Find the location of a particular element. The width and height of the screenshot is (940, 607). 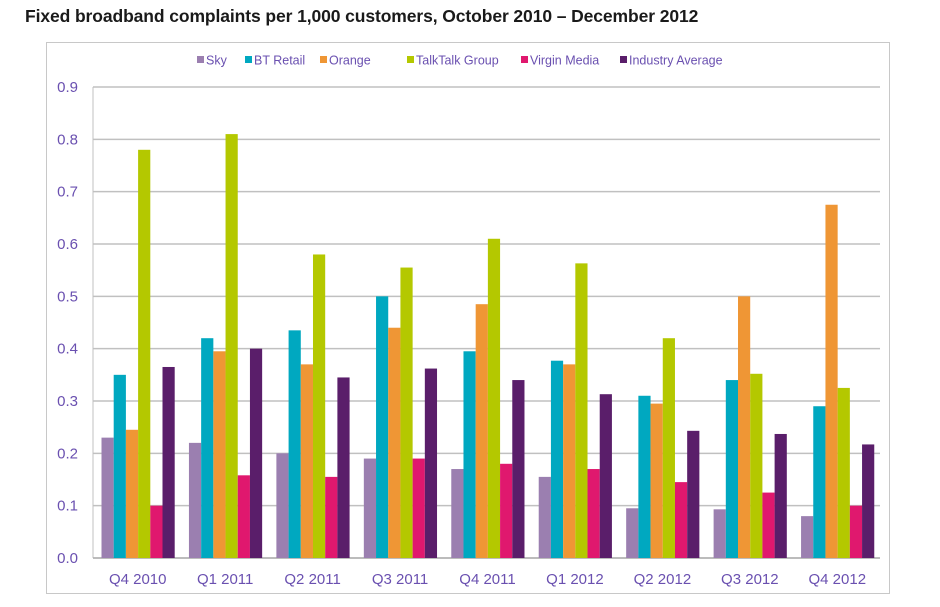

bar-industry-average-q1-2011 is located at coordinates (256, 453).